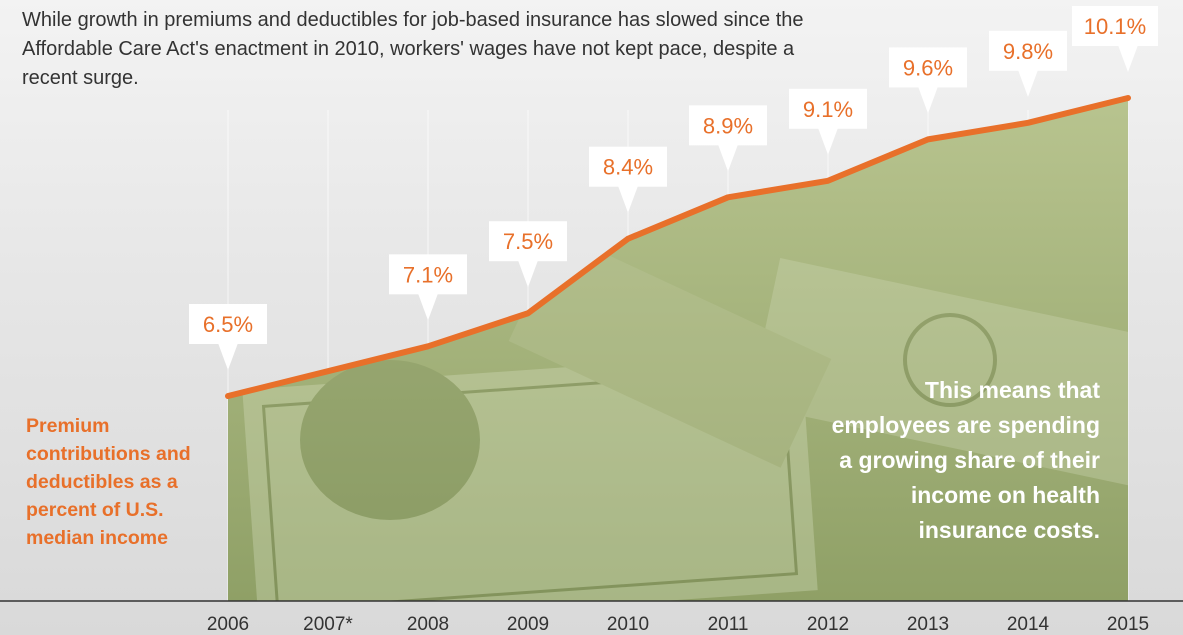  I want to click on data-label: 6.5%, so click(228, 337).